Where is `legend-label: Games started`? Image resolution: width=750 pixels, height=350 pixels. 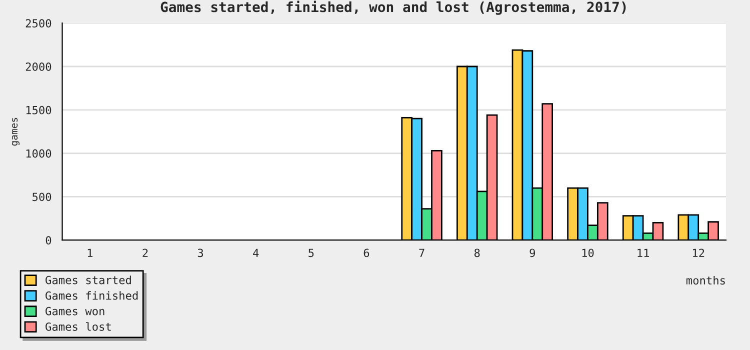 legend-label: Games started is located at coordinates (88, 280).